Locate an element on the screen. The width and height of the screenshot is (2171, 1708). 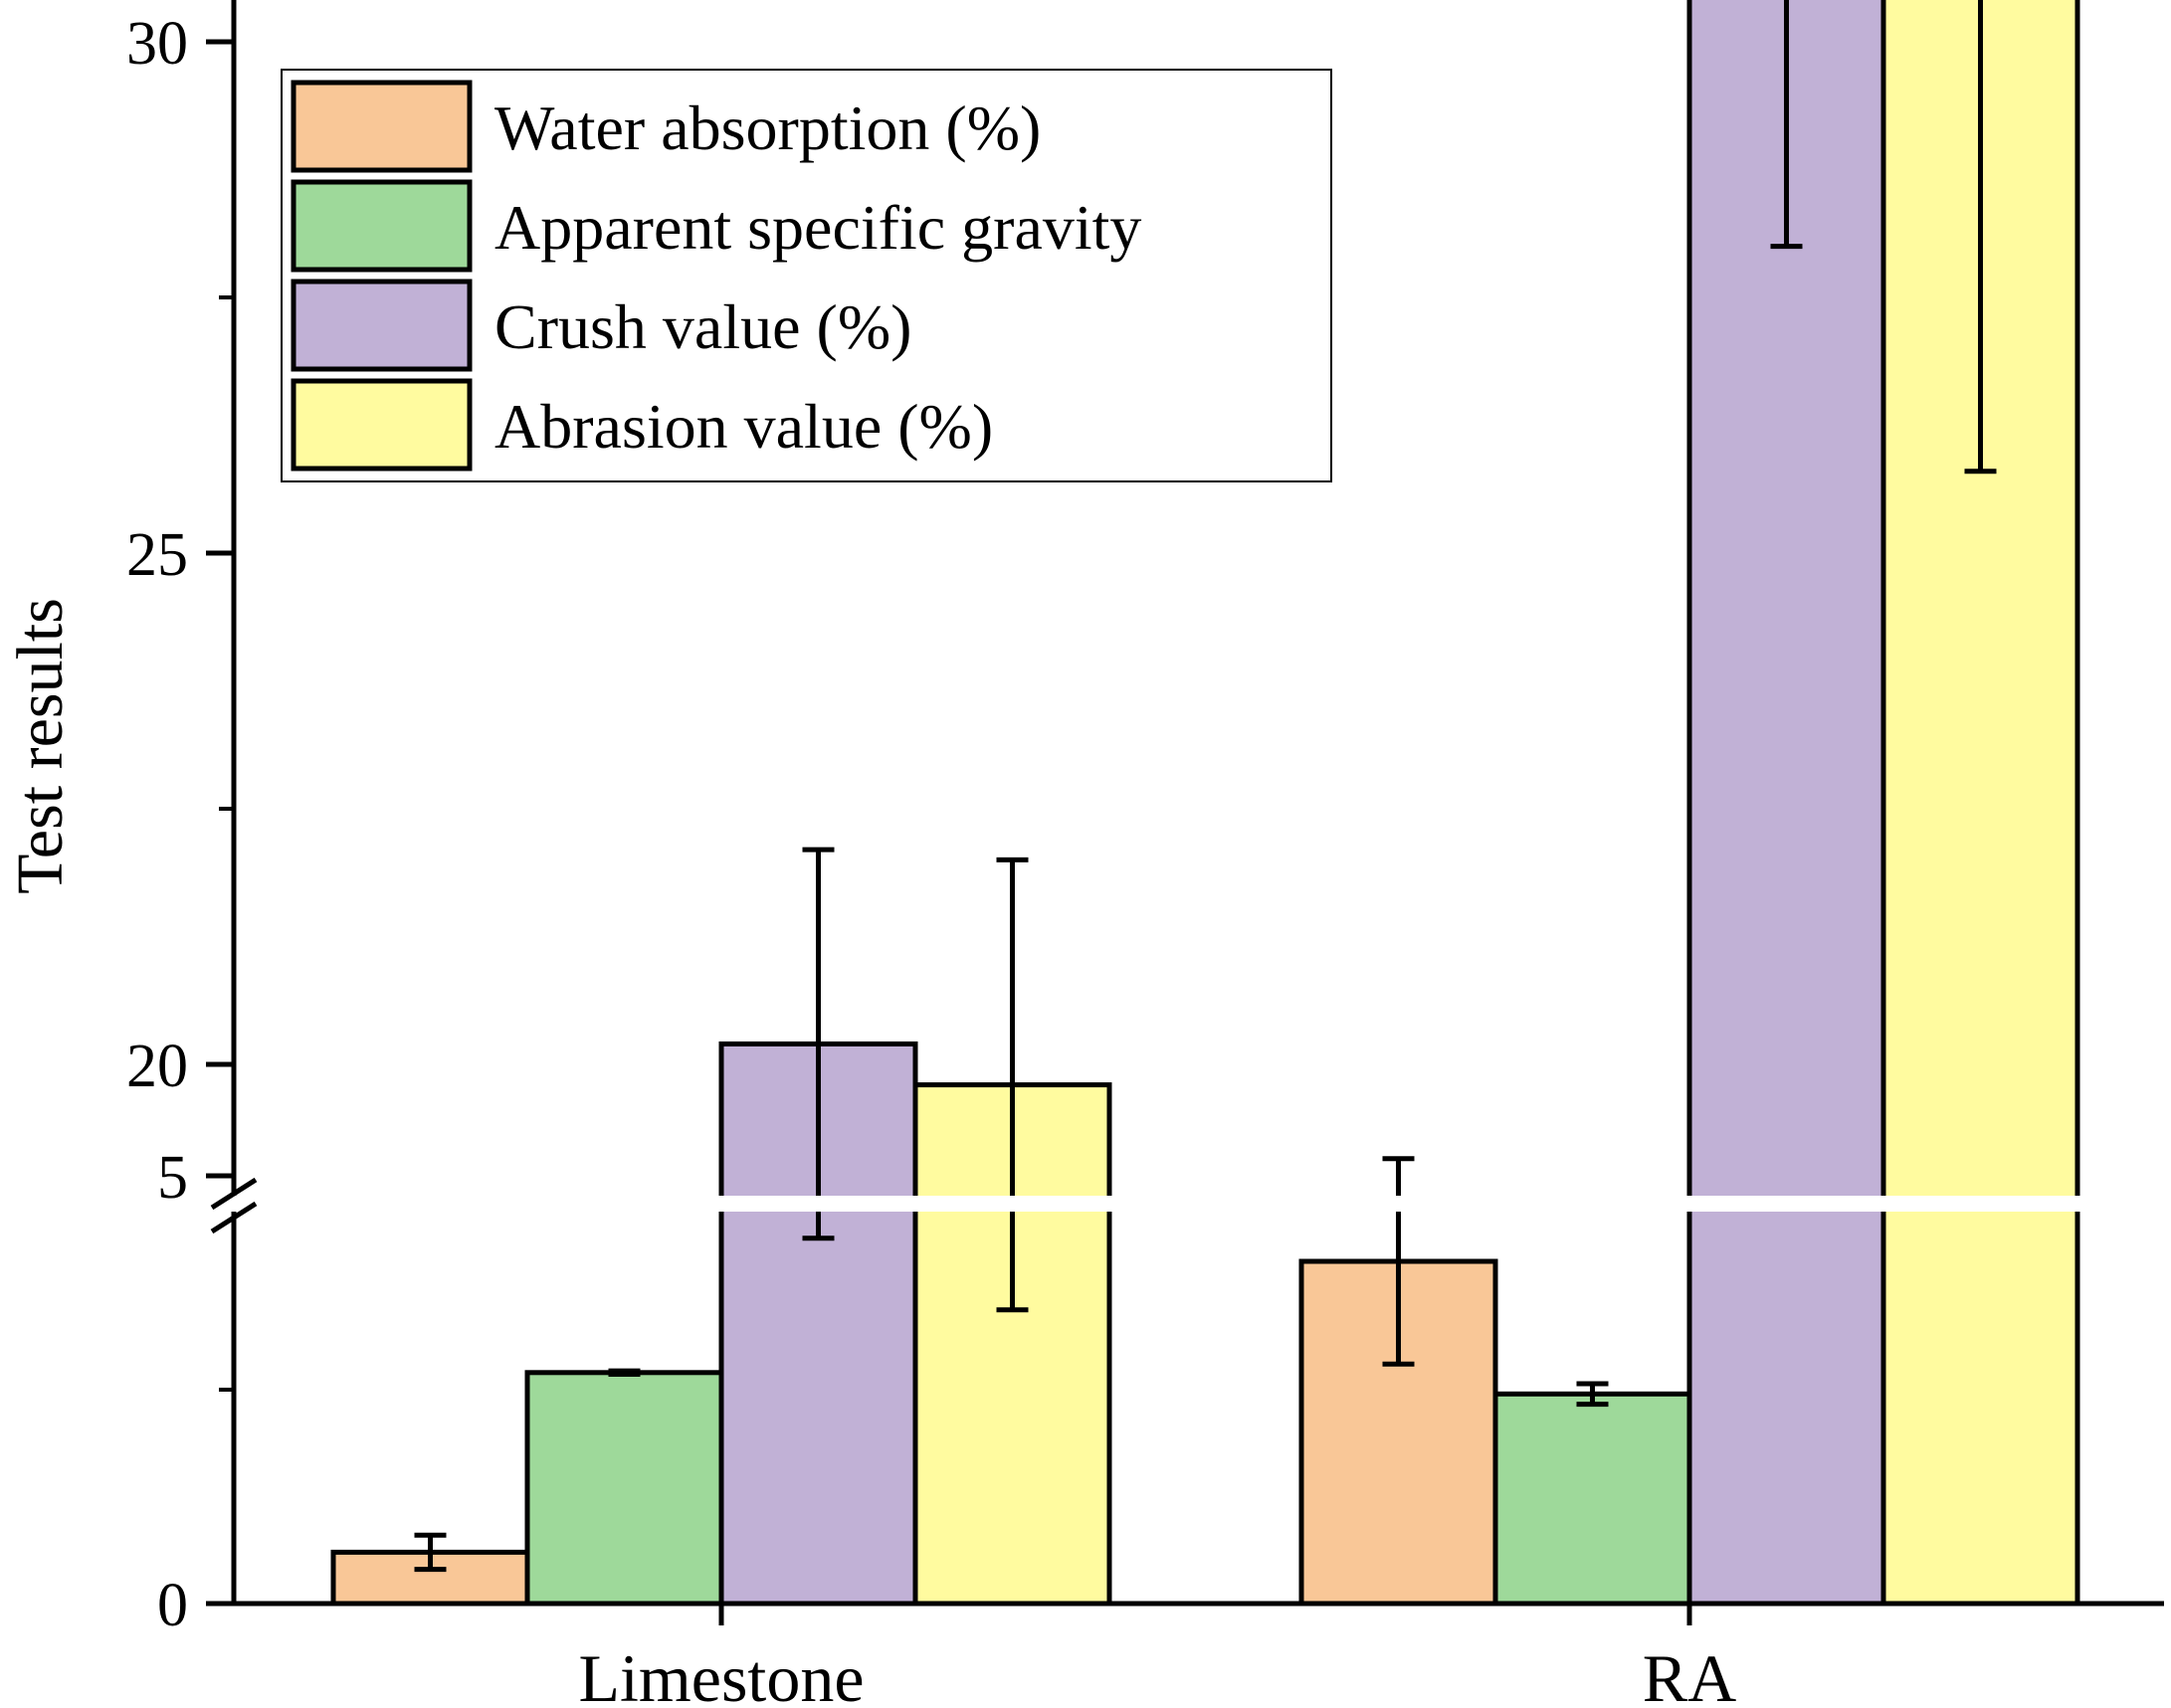
bar-abrasion-value-limestone is located at coordinates (1012, 1345).